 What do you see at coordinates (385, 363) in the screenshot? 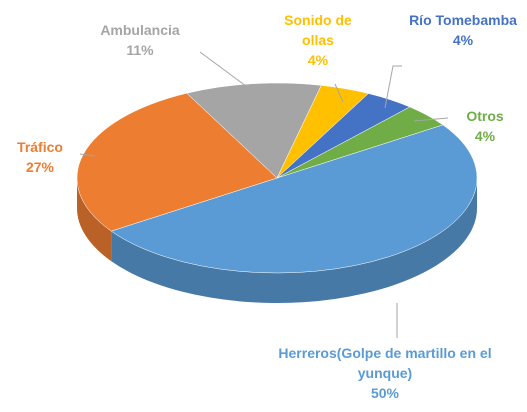
I see `category-label: Herreros(Golpe de martillo en el yunque)` at bounding box center [385, 363].